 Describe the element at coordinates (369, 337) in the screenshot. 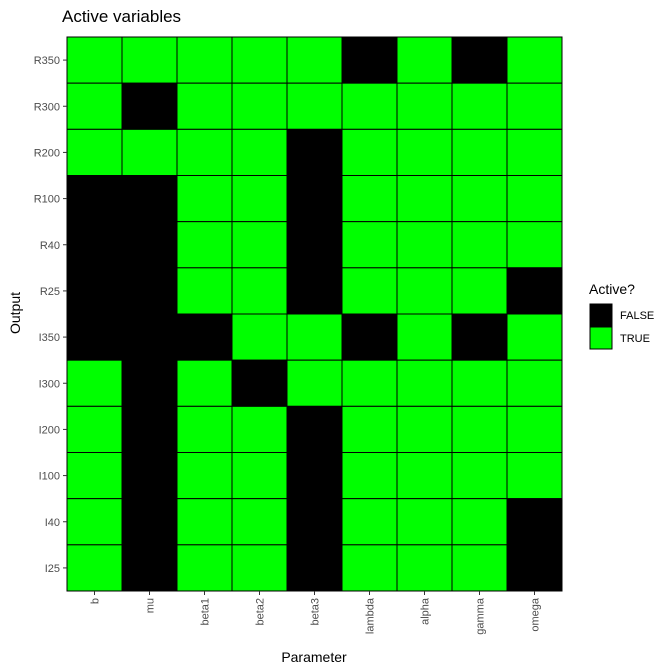

I see `heatmap-cell-I350-lambda` at that location.